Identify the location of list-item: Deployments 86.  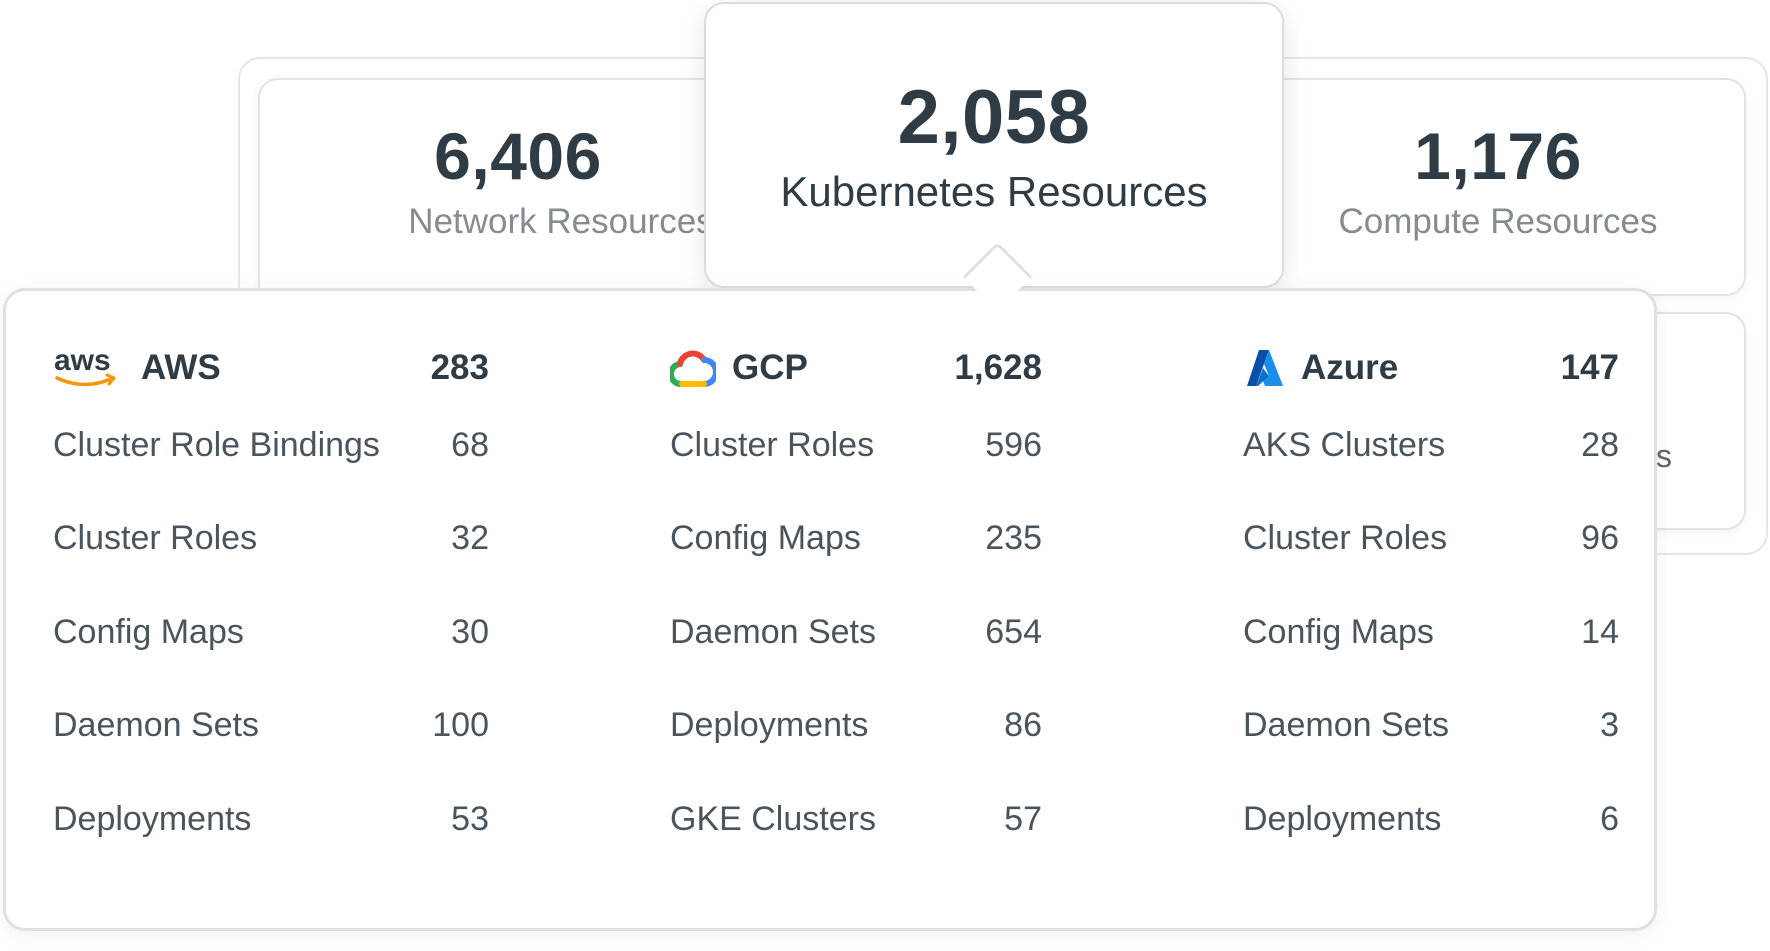
(856, 725).